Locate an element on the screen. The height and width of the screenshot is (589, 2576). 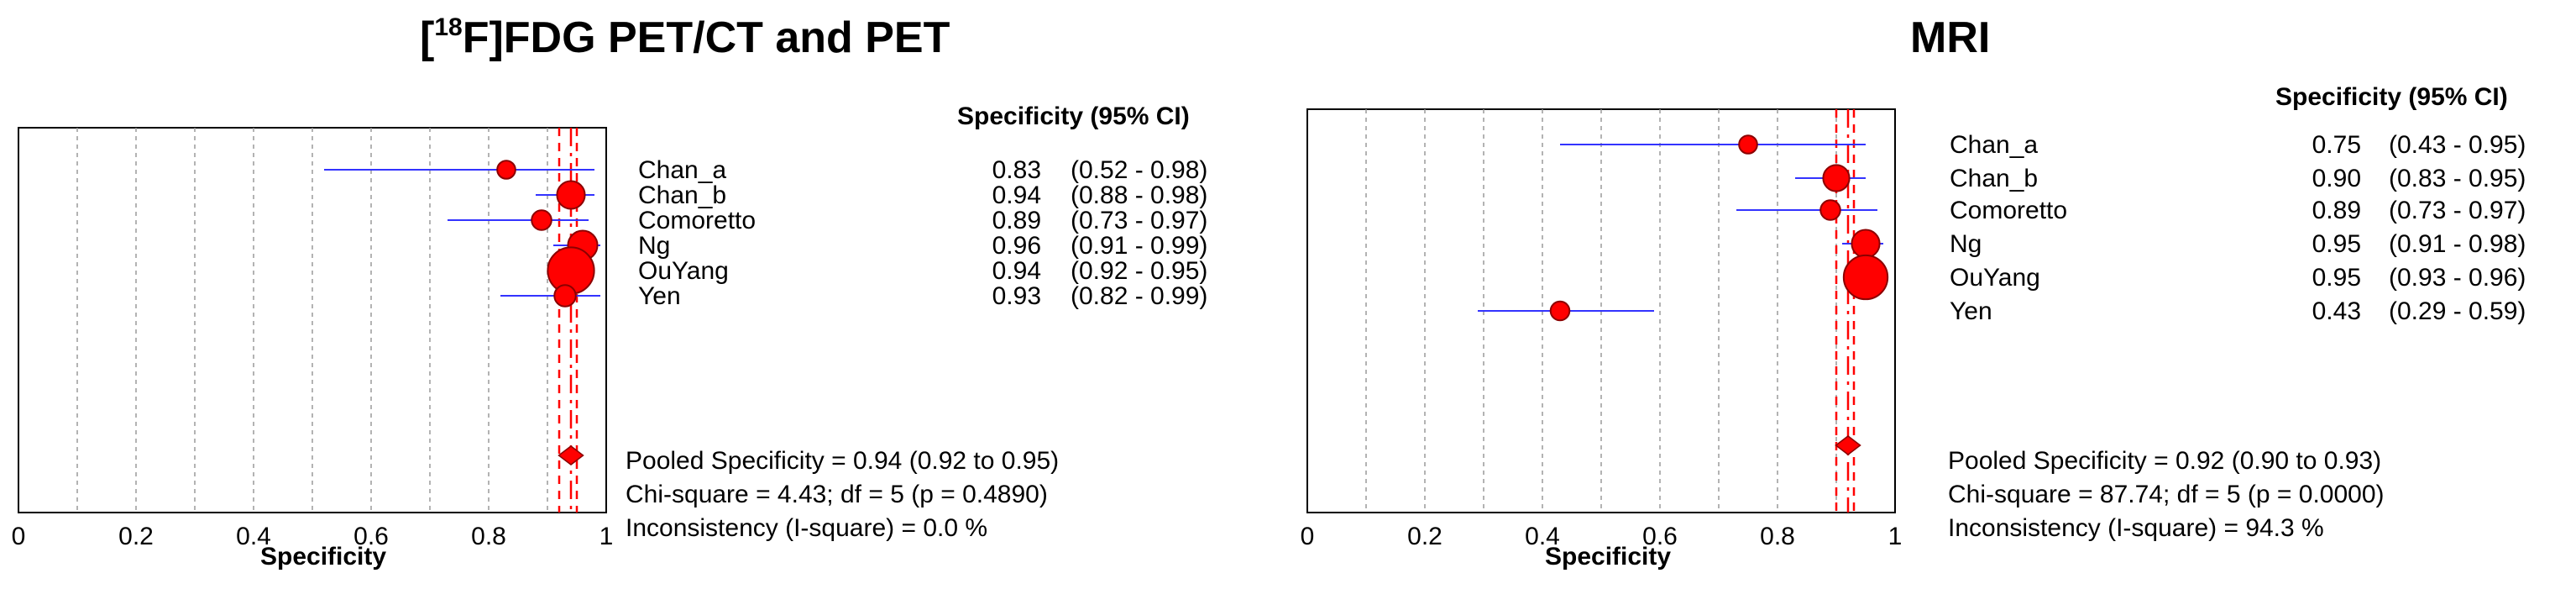
study-estimate: 0.83 is located at coordinates (1017, 170).